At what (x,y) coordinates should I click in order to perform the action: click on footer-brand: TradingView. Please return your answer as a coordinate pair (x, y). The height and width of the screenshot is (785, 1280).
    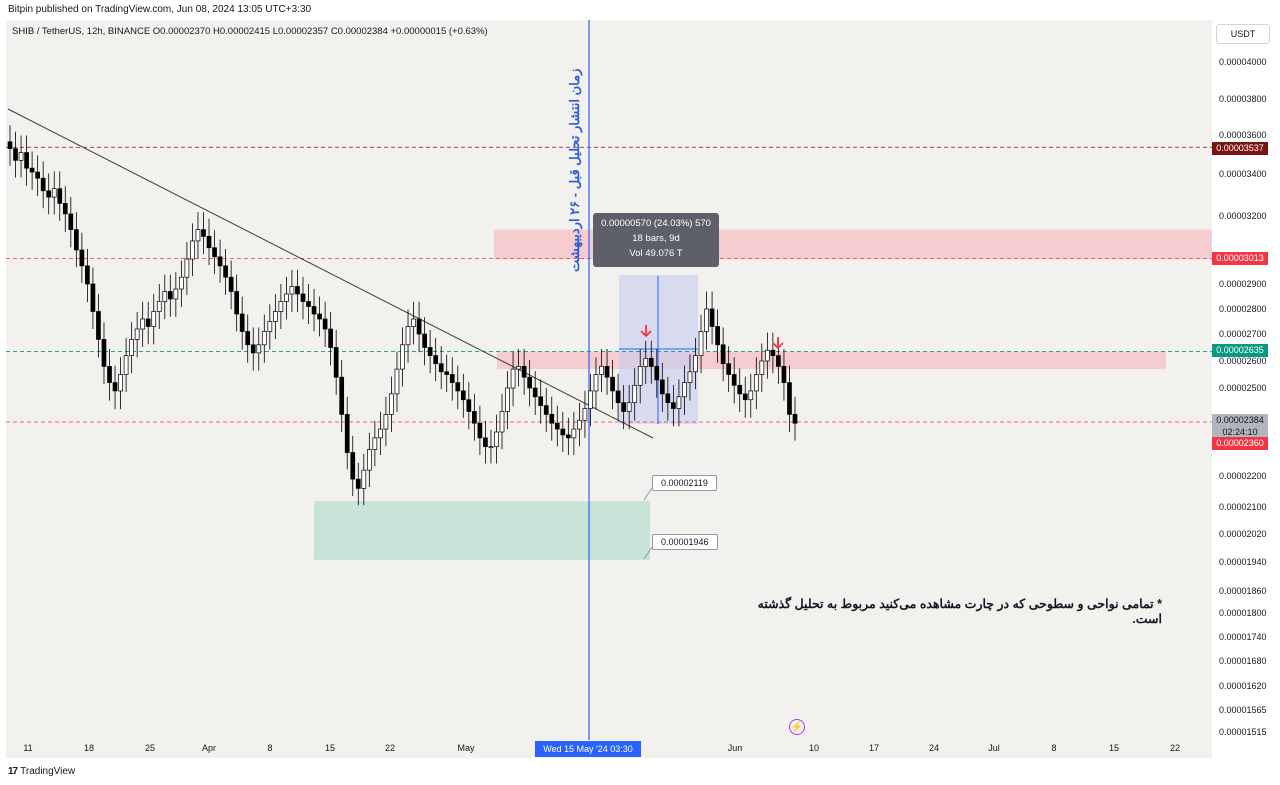
    Looking at the image, I should click on (48, 771).